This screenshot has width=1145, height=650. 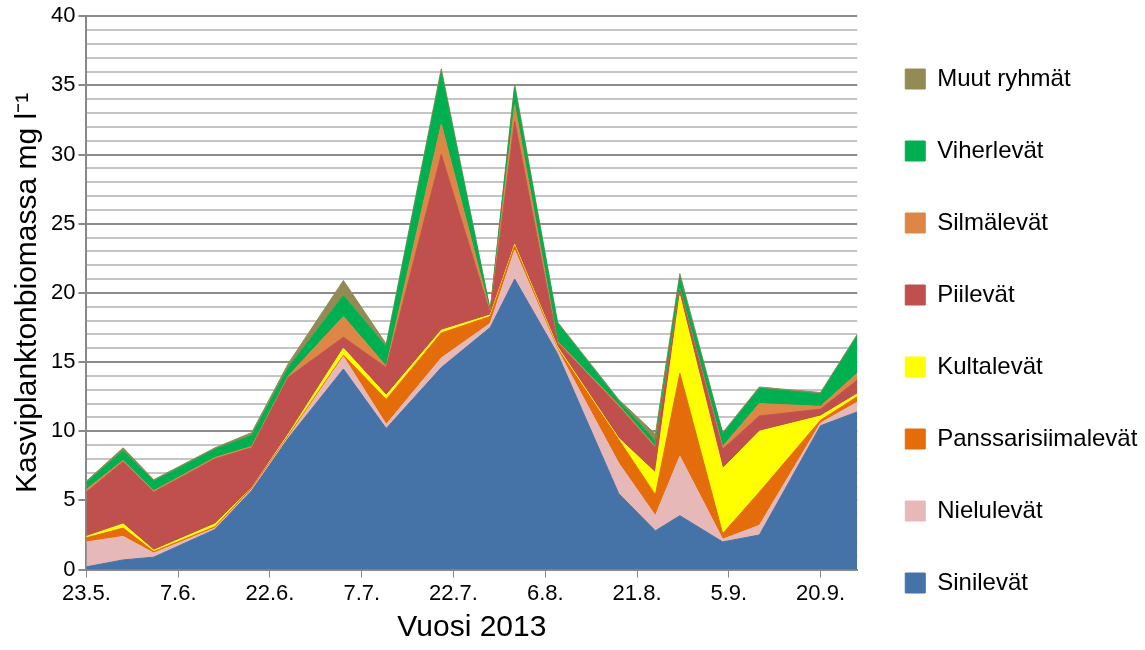 What do you see at coordinates (472, 626) in the screenshot?
I see `x-axis-title: Vuosi 2013` at bounding box center [472, 626].